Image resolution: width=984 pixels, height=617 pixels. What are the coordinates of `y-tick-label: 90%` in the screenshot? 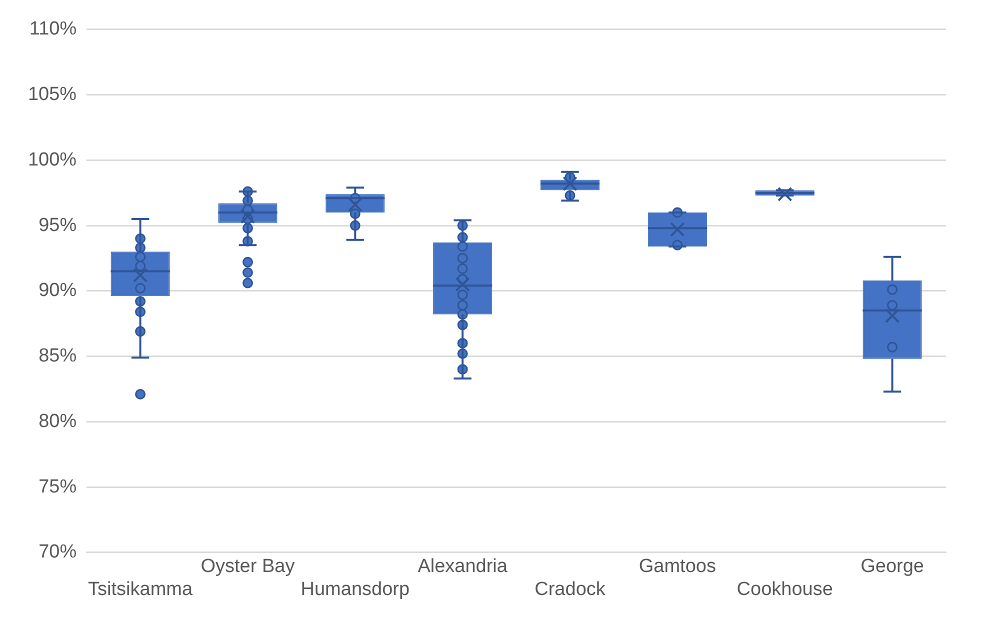 It's located at (57, 291).